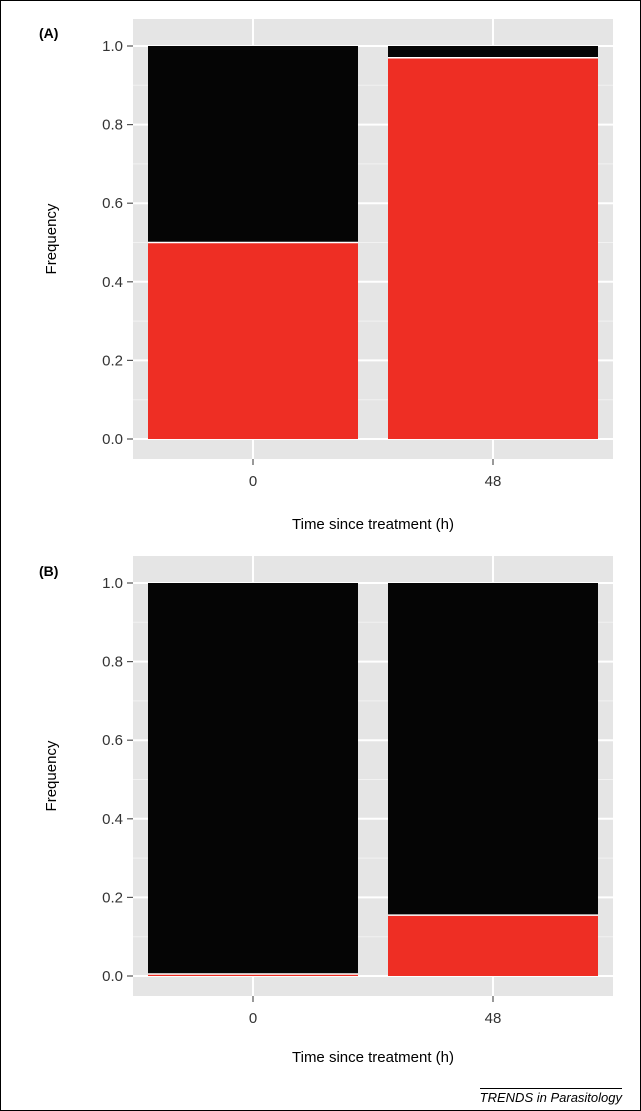  What do you see at coordinates (48, 571) in the screenshot?
I see `panel-label: (B)` at bounding box center [48, 571].